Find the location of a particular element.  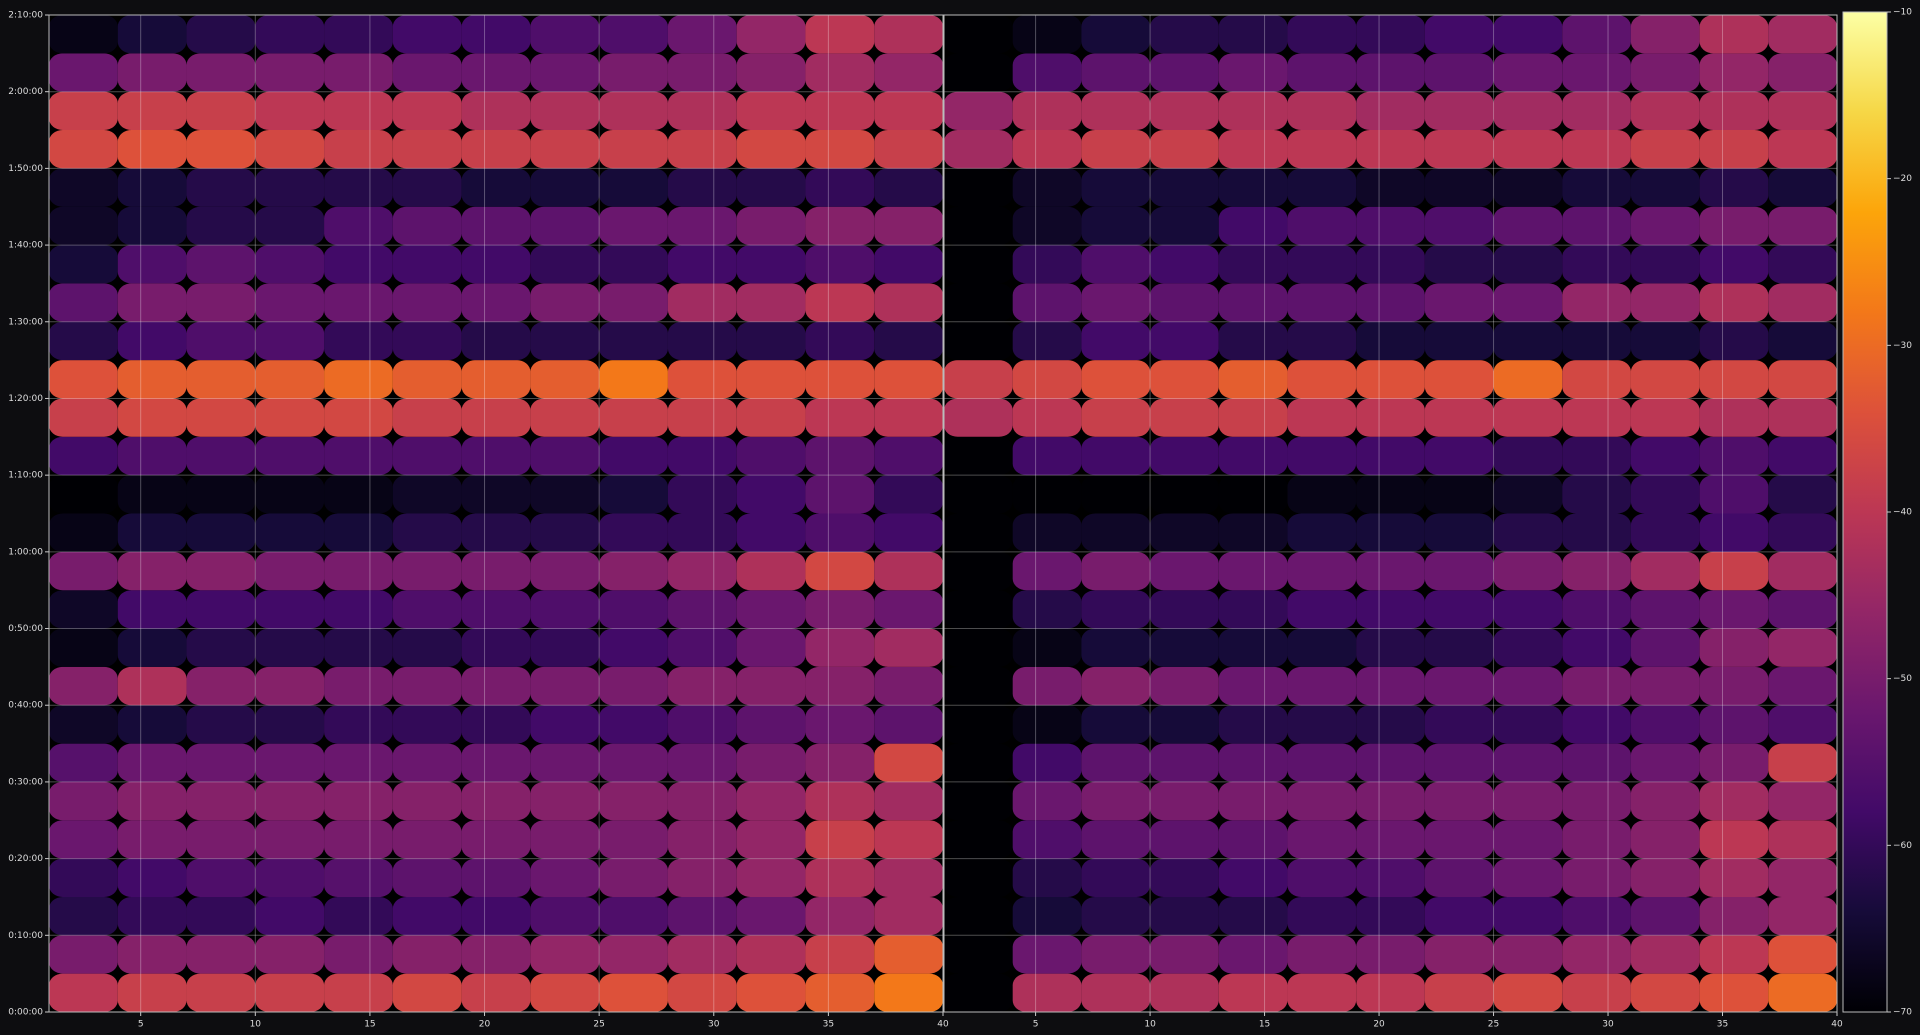

y-tick-label: 1:40:00 is located at coordinates (25, 246).